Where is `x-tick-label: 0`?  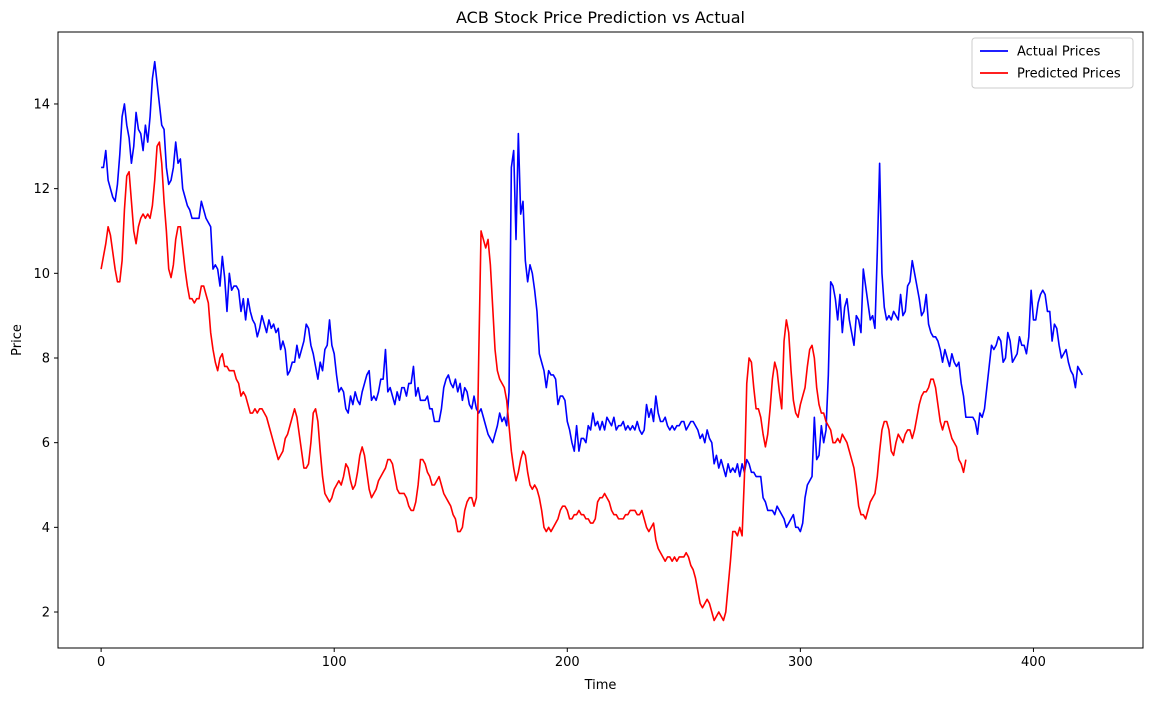
x-tick-label: 0 is located at coordinates (101, 662).